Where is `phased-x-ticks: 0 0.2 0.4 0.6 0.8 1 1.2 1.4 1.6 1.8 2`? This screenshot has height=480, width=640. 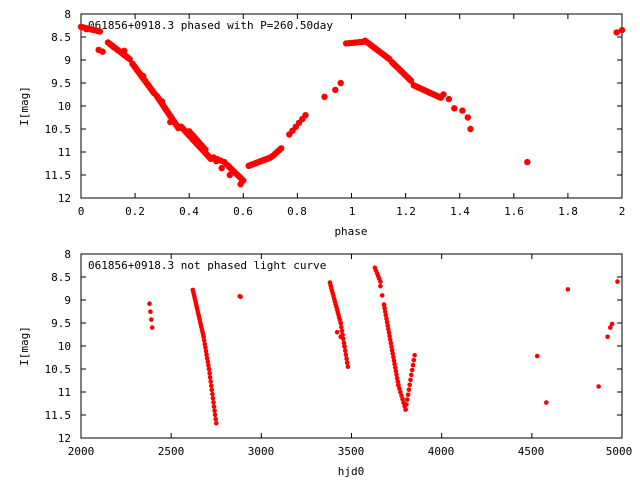
phased-x-ticks: 0 0.2 0.4 0.6 0.8 1 1.2 1.4 1.6 1.8 2 is located at coordinates (352, 211).